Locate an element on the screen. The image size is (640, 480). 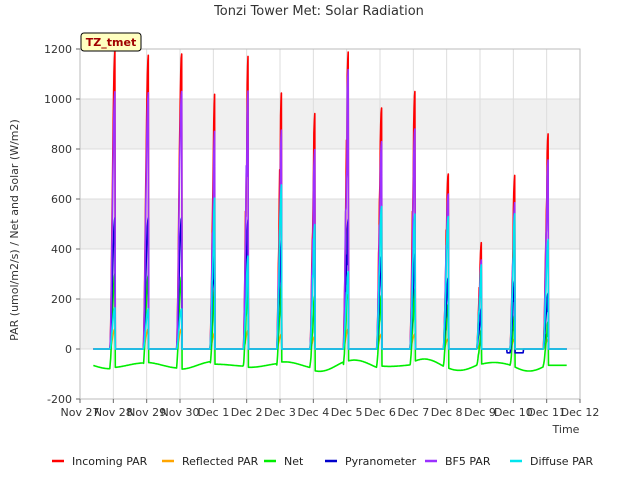
x-tick-label: Dec 8 is located at coordinates (447, 412).